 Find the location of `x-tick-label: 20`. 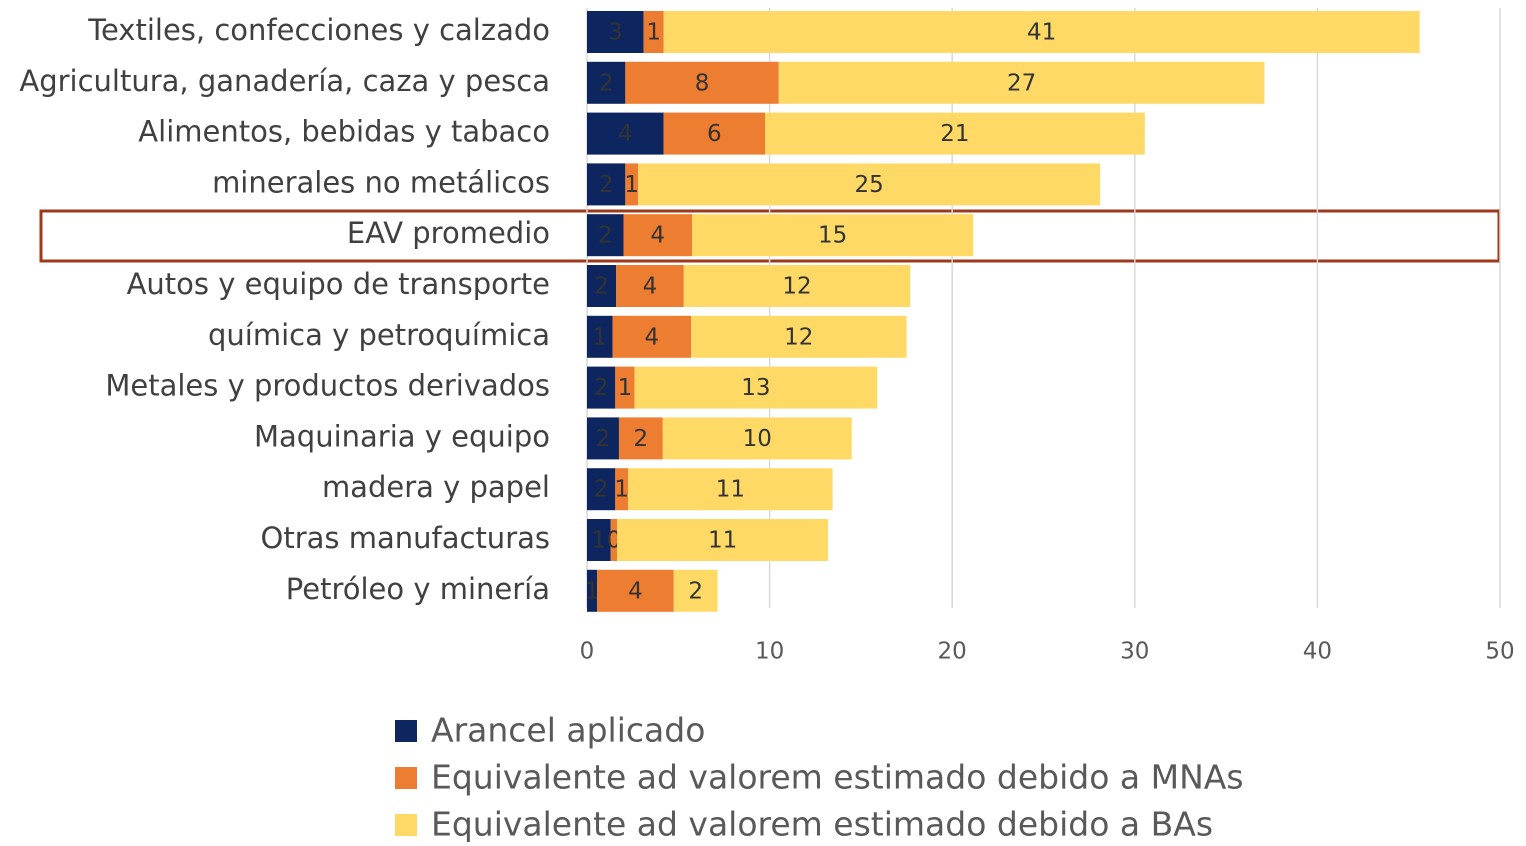

x-tick-label: 20 is located at coordinates (952, 652).